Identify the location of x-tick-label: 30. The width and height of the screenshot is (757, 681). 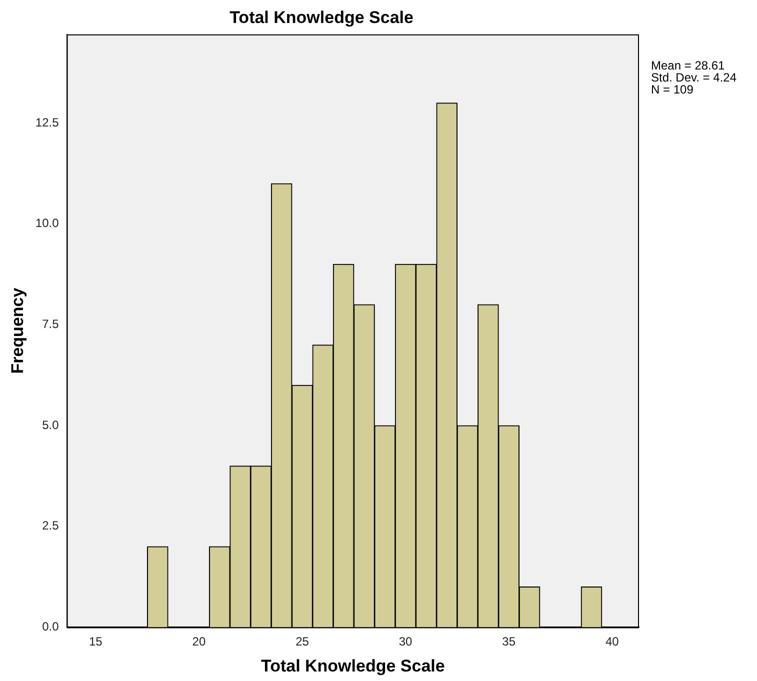
(405, 641).